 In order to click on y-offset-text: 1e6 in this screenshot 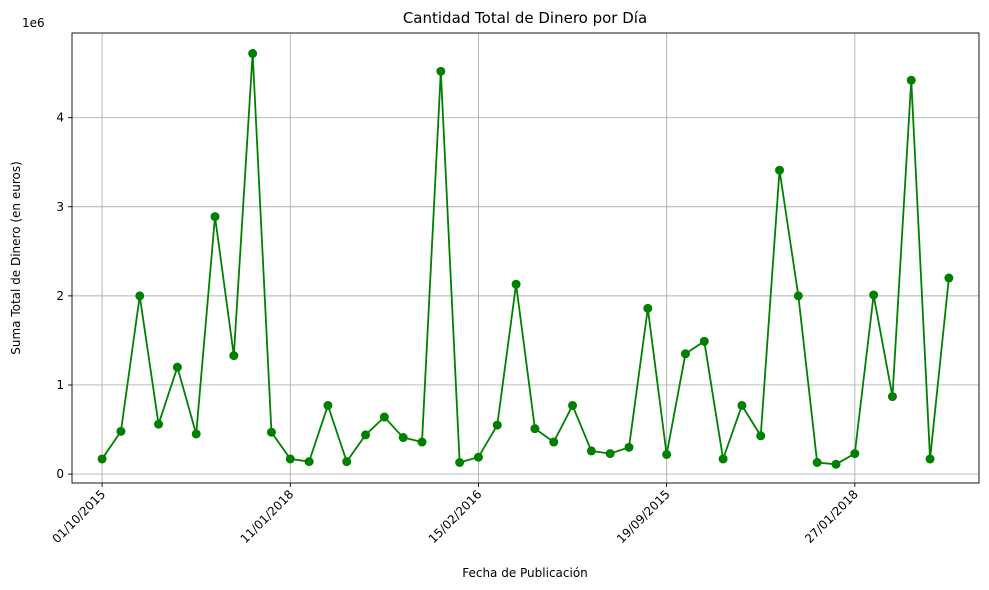, I will do `click(33, 23)`.